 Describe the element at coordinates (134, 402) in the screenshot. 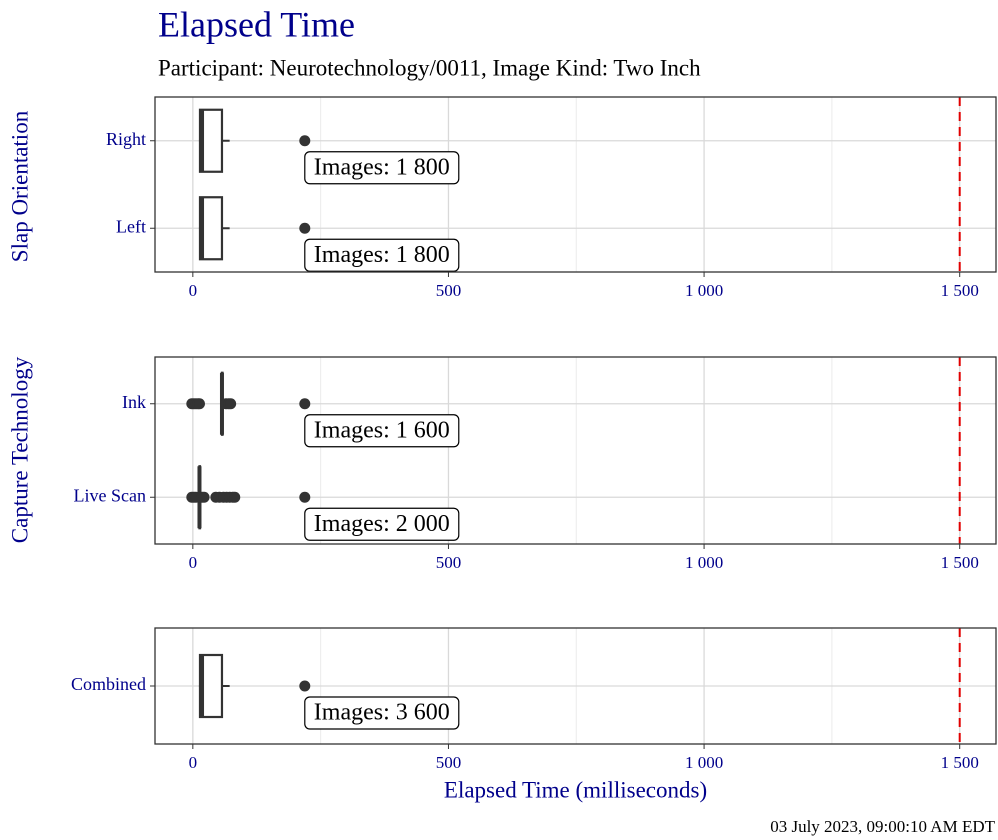

I see `y-tick-label: Ink` at that location.